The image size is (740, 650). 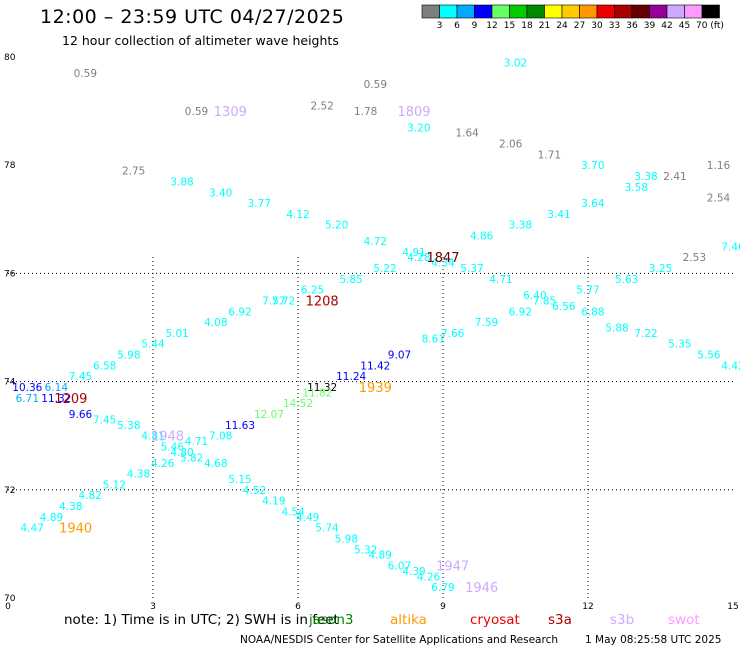 I want to click on wave-height-label: 7.08, so click(x=220, y=437).